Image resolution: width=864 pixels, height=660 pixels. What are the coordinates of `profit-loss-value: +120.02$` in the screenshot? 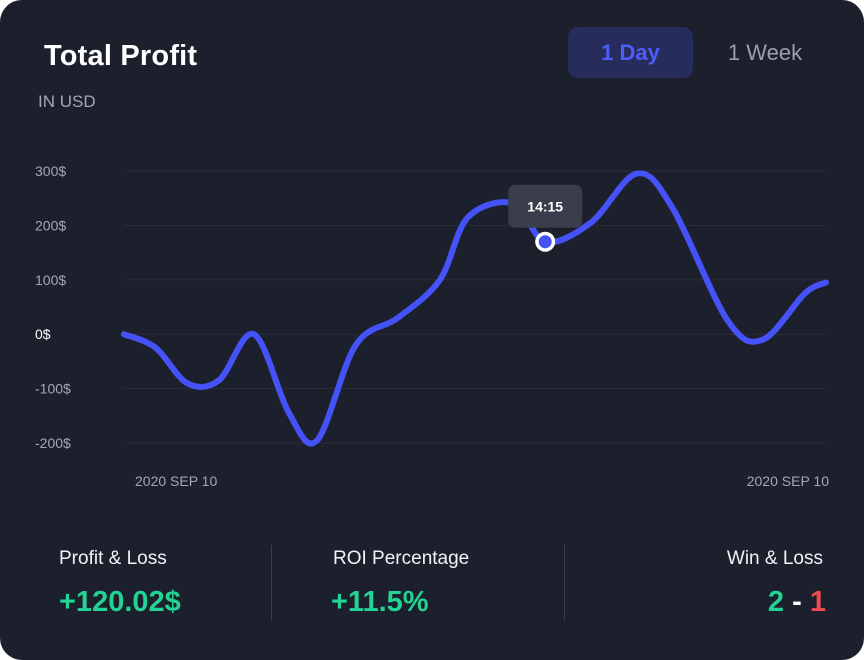 It's located at (120, 602).